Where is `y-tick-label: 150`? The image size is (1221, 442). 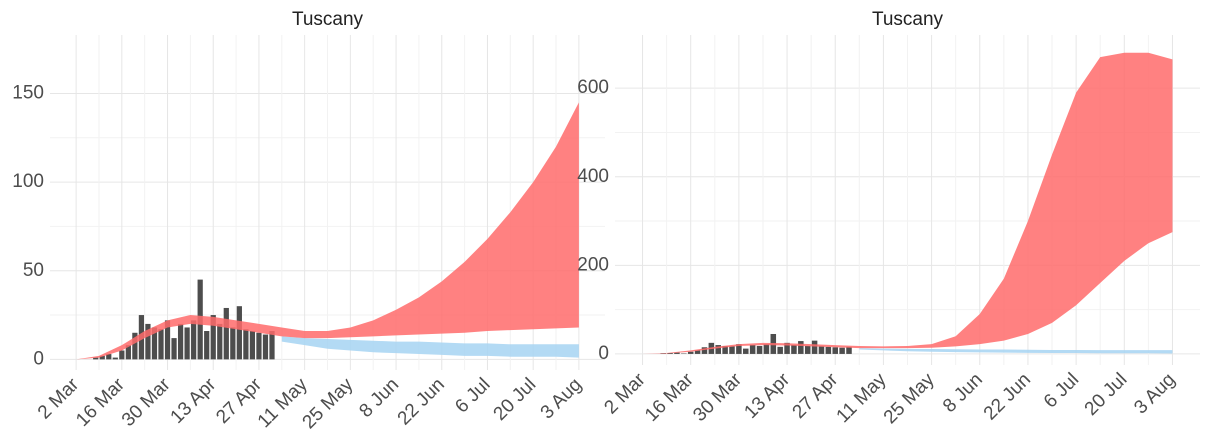
y-tick-label: 150 is located at coordinates (28, 93).